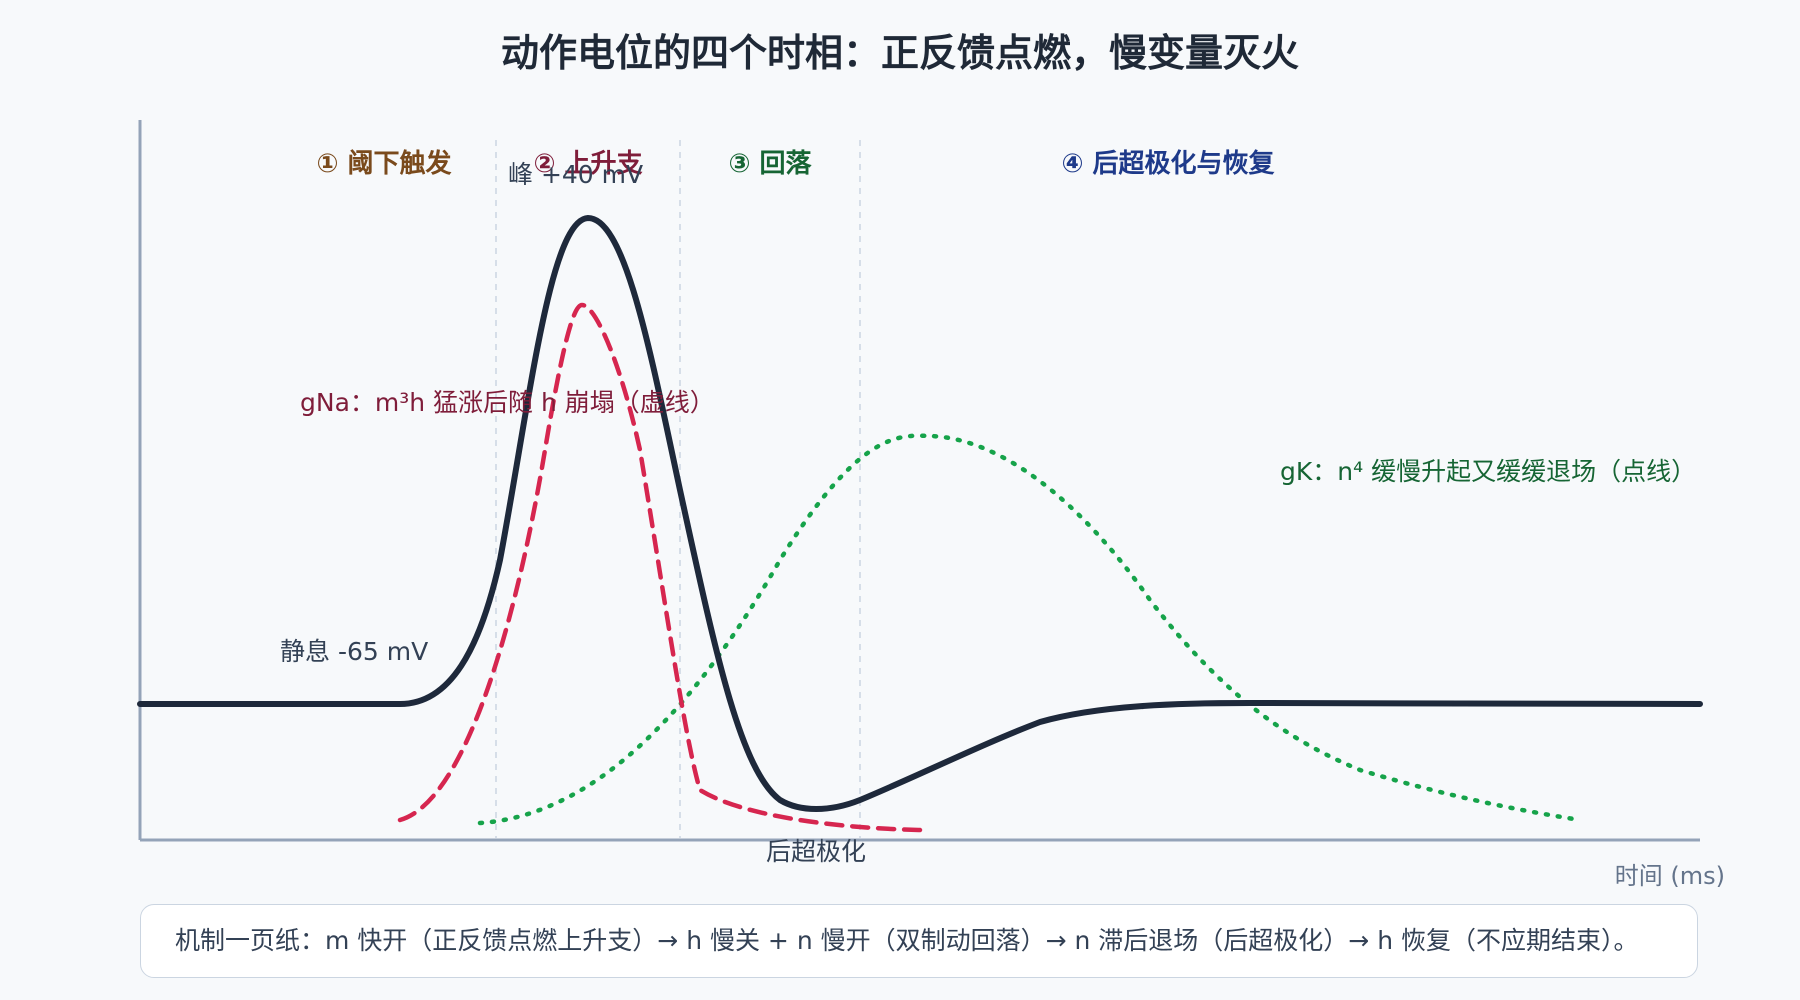  I want to click on rest-label: 静息 -65 mV, so click(354, 651).